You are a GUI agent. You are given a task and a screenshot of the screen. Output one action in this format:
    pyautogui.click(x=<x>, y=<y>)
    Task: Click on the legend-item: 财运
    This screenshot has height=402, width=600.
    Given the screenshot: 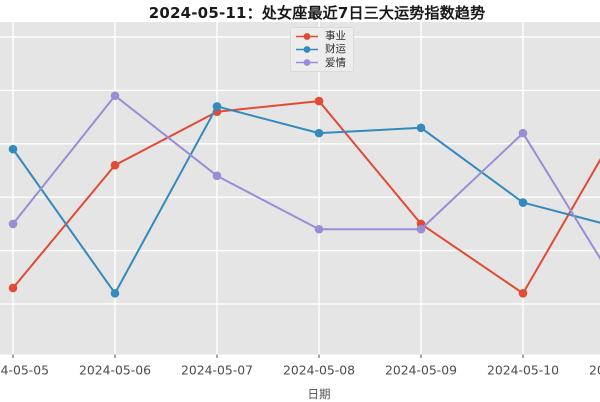 What is the action you would take?
    pyautogui.click(x=322, y=49)
    